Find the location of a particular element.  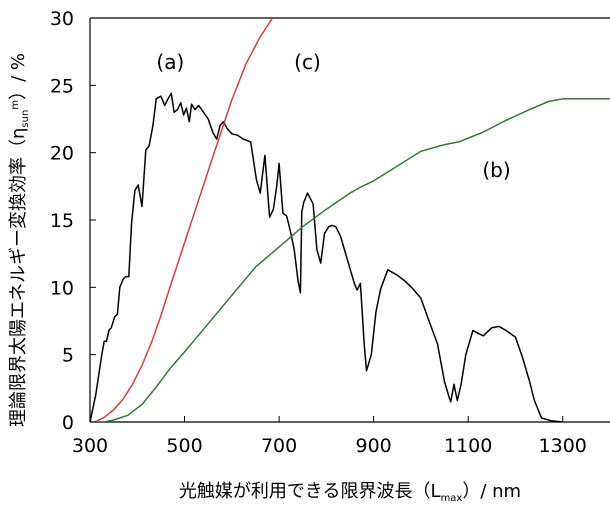

annotation-label: (b) is located at coordinates (496, 170).